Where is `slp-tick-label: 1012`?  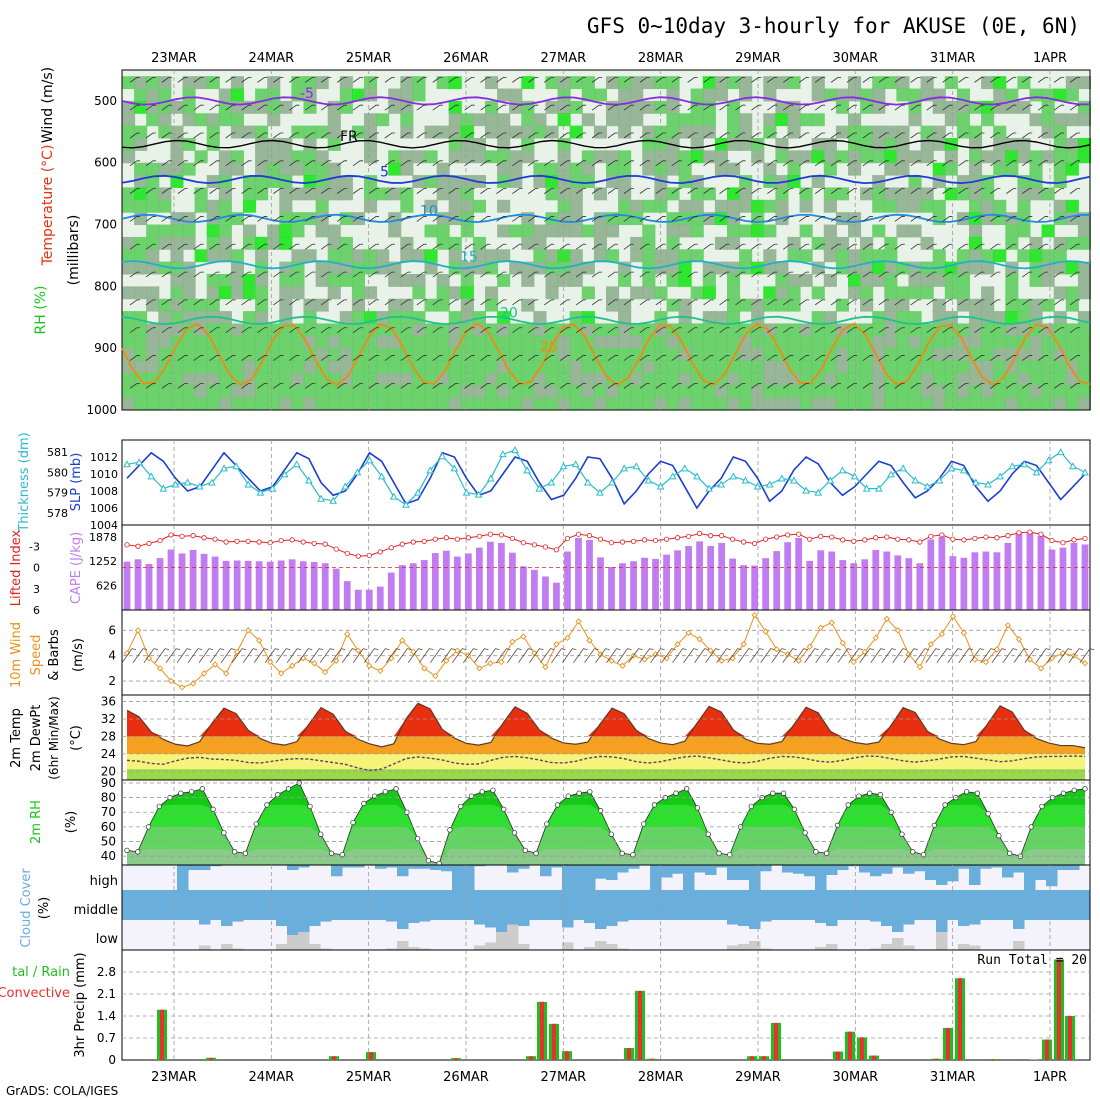
slp-tick-label: 1012 is located at coordinates (104, 457).